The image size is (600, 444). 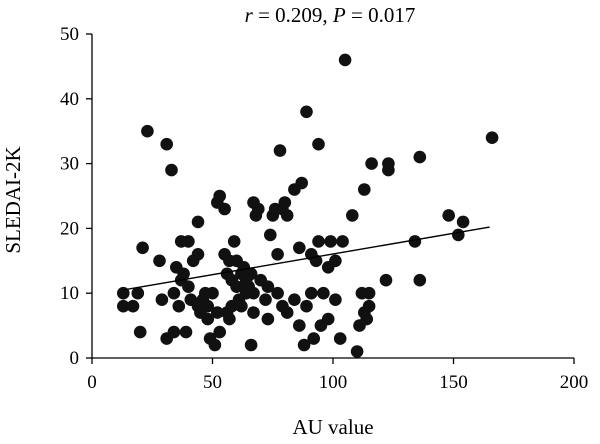 What do you see at coordinates (339, 15) in the screenshot?
I see `title-p-symbol: P` at bounding box center [339, 15].